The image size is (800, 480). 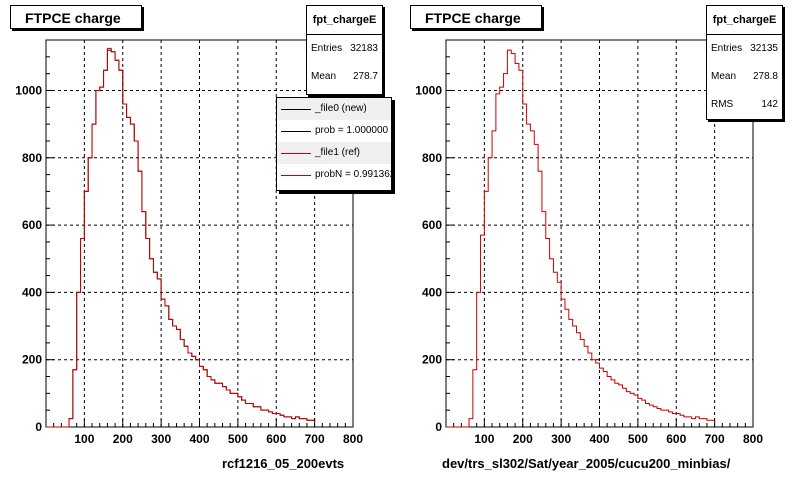 What do you see at coordinates (364, 48) in the screenshot?
I see `stats-value: 32183` at bounding box center [364, 48].